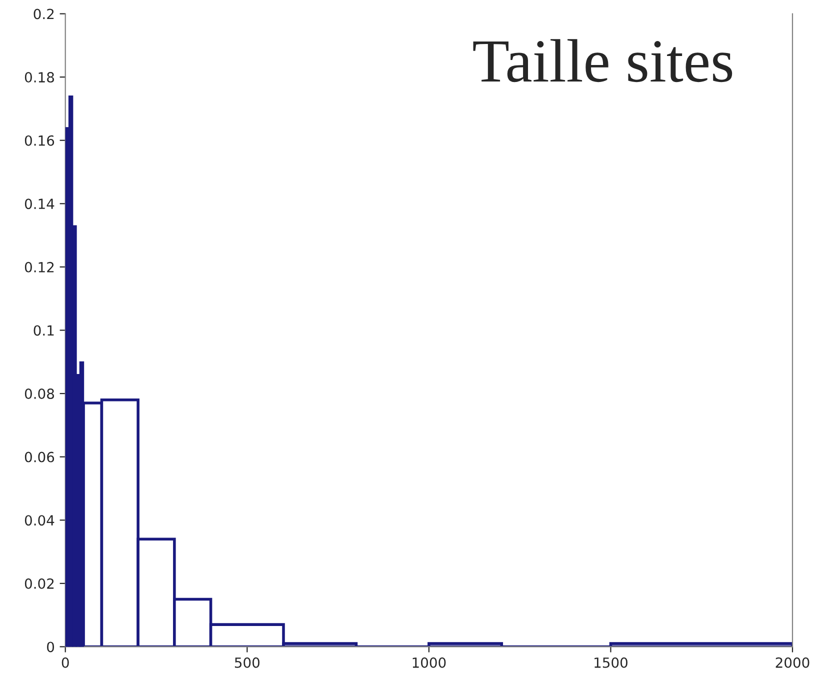  I want to click on y-tick-label: 0.06, so click(39, 457).